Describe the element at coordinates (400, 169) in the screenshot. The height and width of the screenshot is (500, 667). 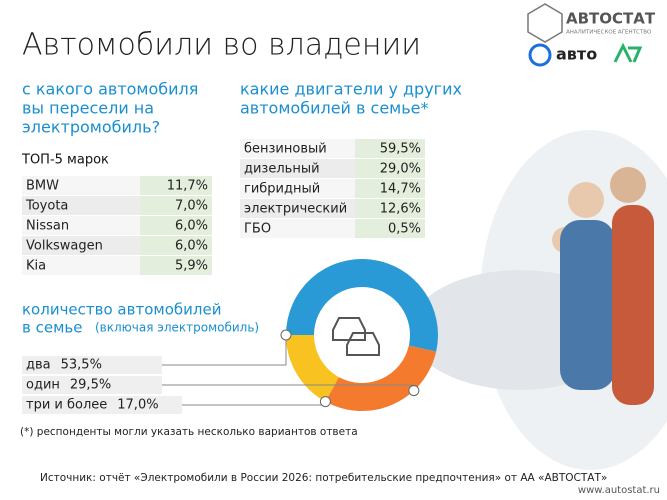
I see `table-value: 29,0%` at that location.